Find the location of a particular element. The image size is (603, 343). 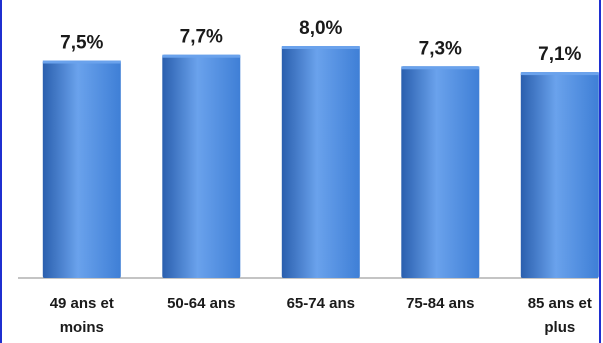

tick-label-line: moins is located at coordinates (82, 327).